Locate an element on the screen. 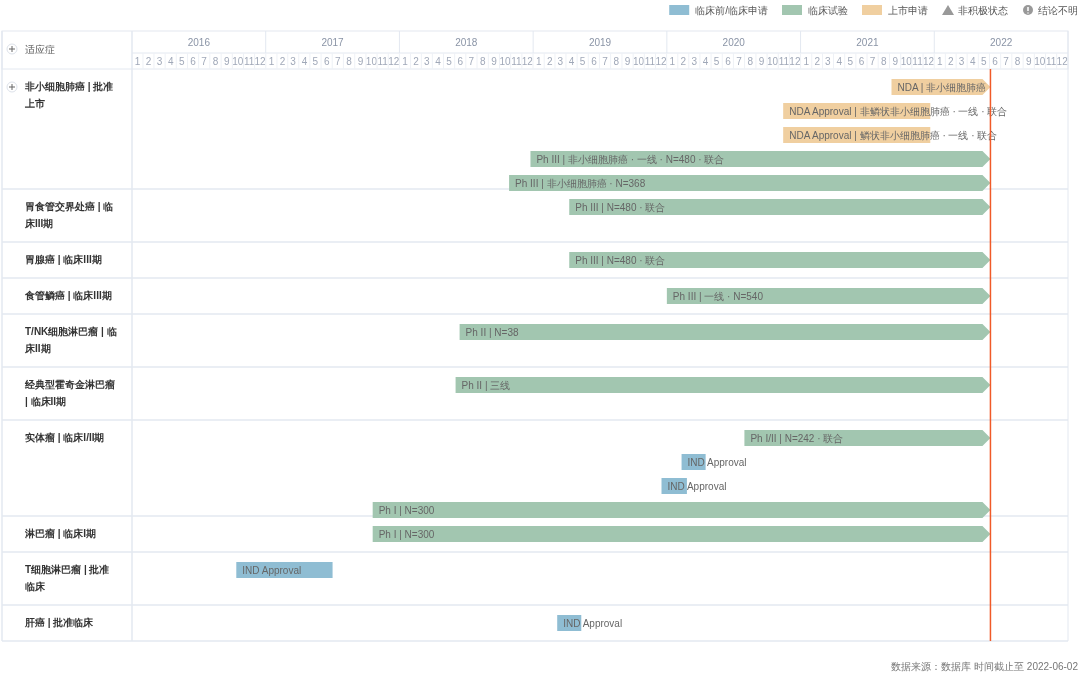  legend-label: 结论不明 is located at coordinates (1058, 10).